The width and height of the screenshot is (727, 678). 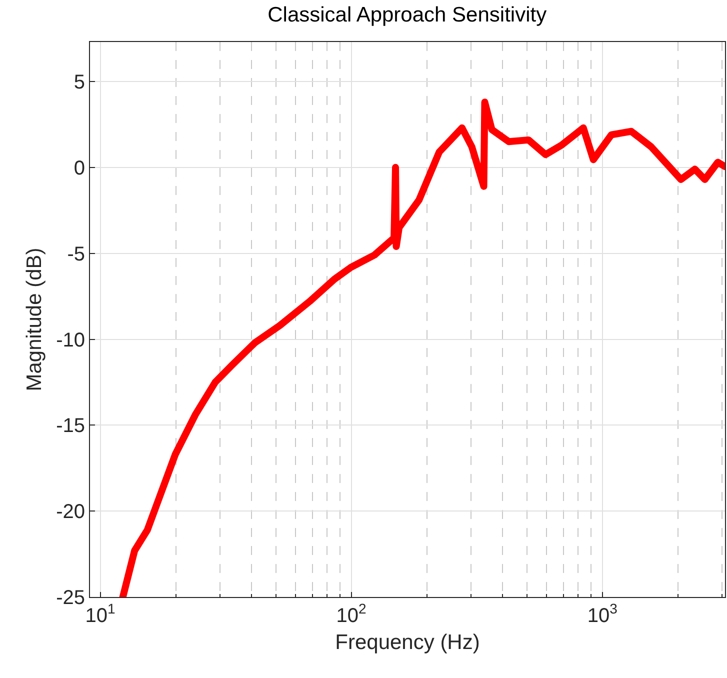 I want to click on y-tick-label: -15, so click(x=70, y=426).